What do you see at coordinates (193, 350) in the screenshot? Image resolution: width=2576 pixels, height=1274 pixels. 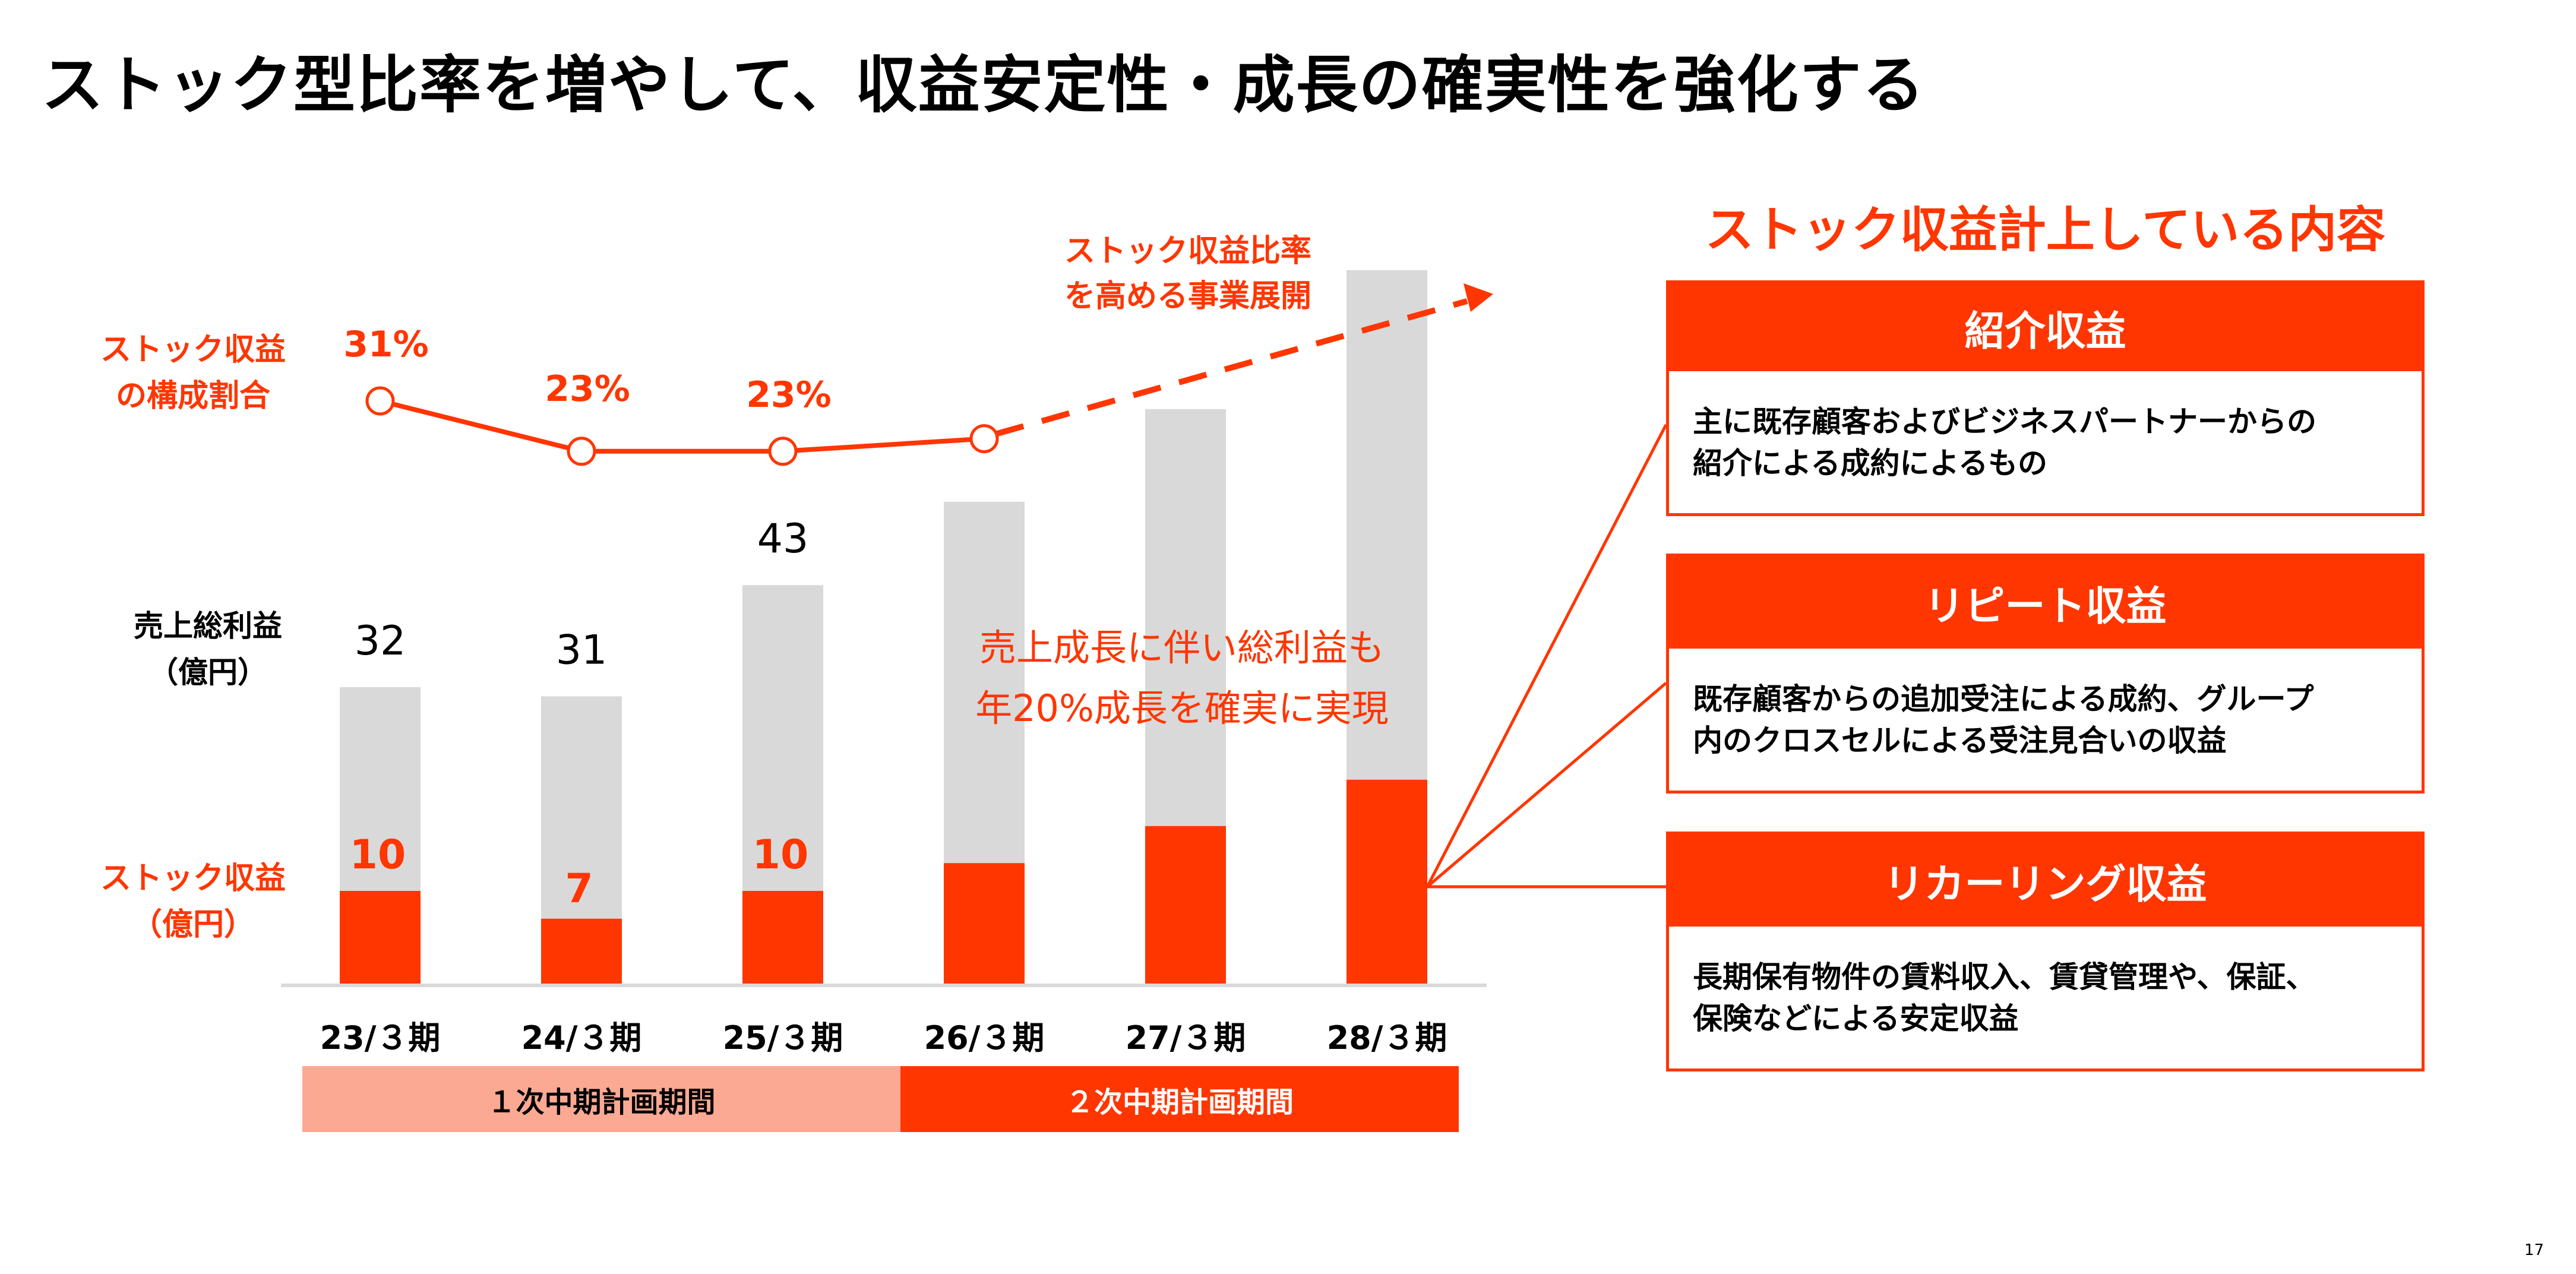 I see `ratio-label-line1: ストック収益` at bounding box center [193, 350].